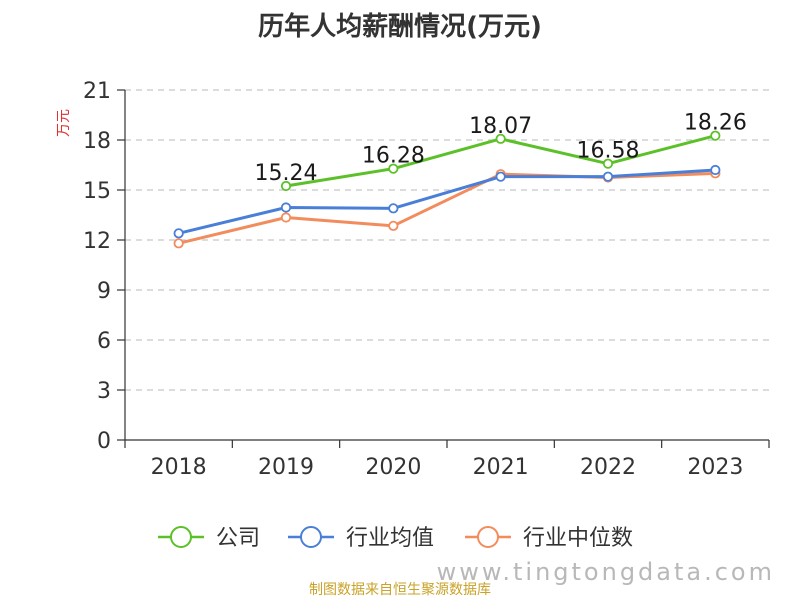  What do you see at coordinates (104, 441) in the screenshot?
I see `y-tick-label: 0` at bounding box center [104, 441].